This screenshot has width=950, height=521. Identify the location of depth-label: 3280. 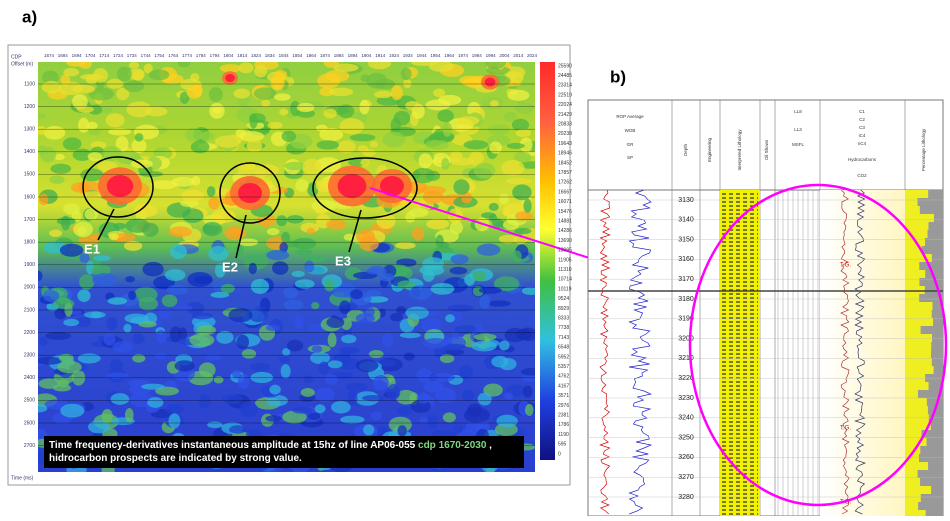
(686, 497).